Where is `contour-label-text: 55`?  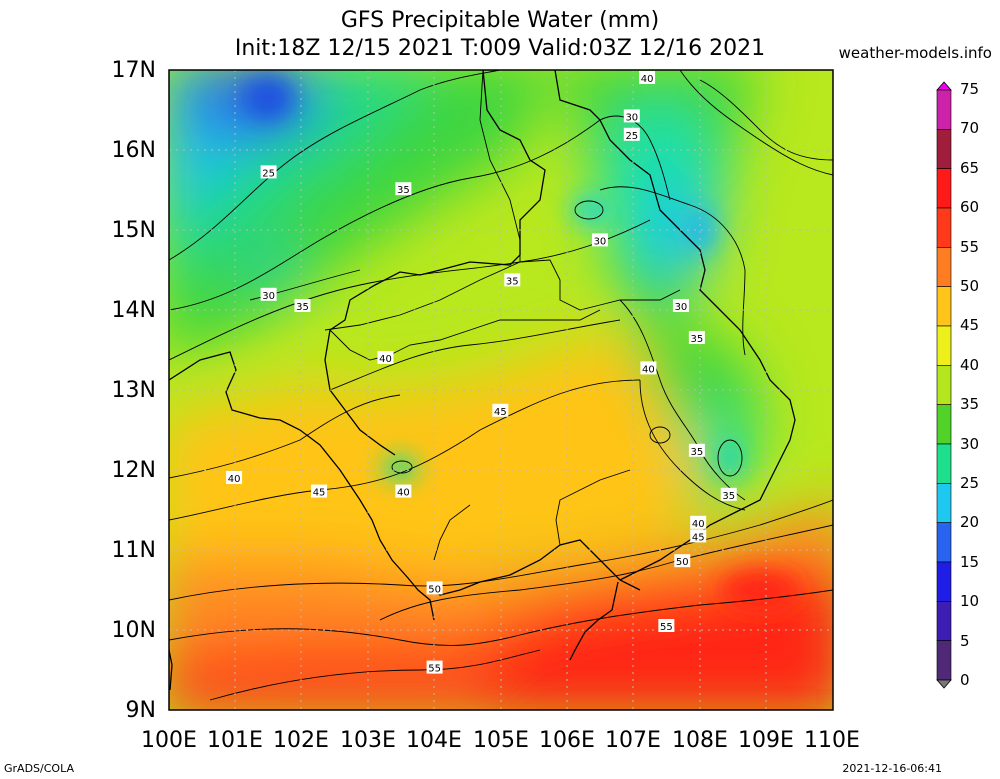 contour-label-text: 55 is located at coordinates (434, 669).